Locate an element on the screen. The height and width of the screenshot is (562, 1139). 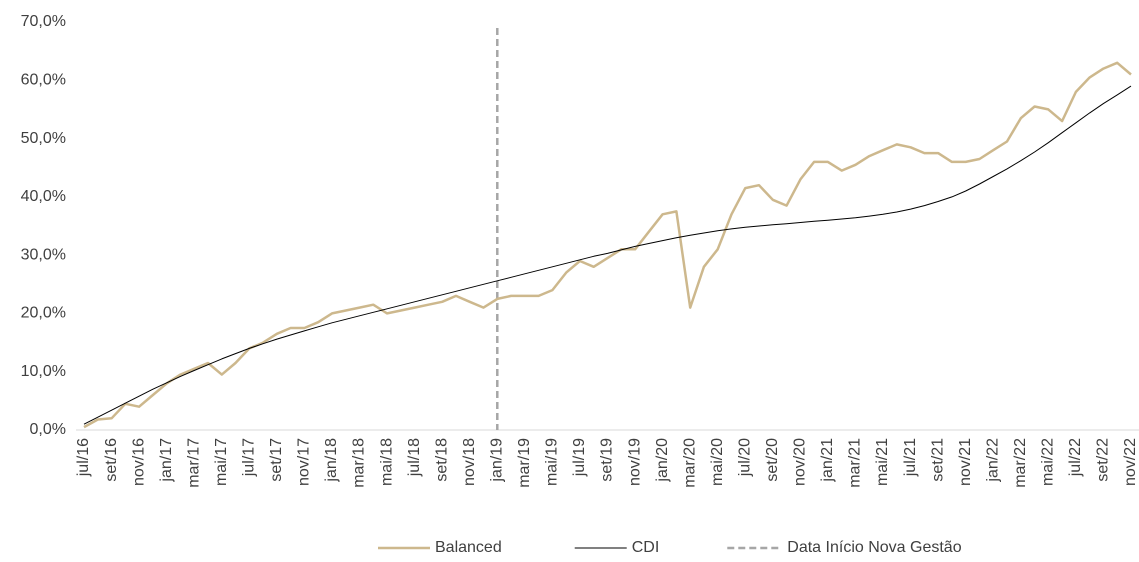
y-tick-label: 60,0% is located at coordinates (43, 80).